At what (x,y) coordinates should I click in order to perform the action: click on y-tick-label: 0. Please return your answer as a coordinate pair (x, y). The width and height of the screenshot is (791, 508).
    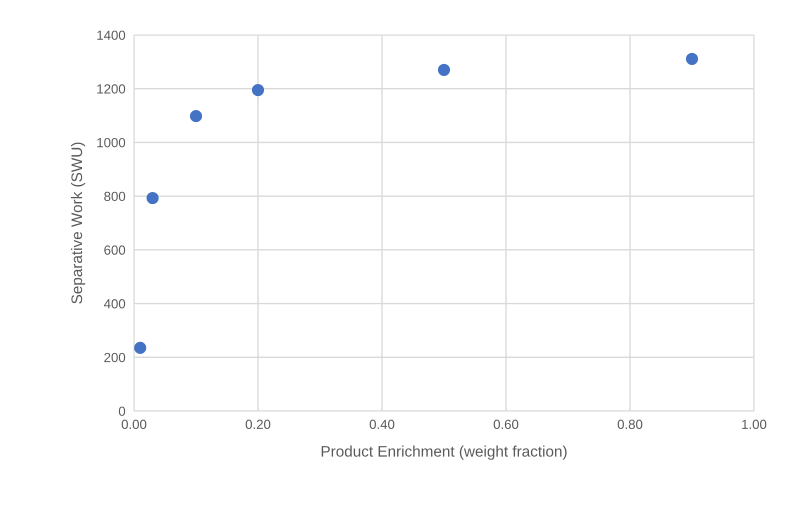
    Looking at the image, I should click on (122, 411).